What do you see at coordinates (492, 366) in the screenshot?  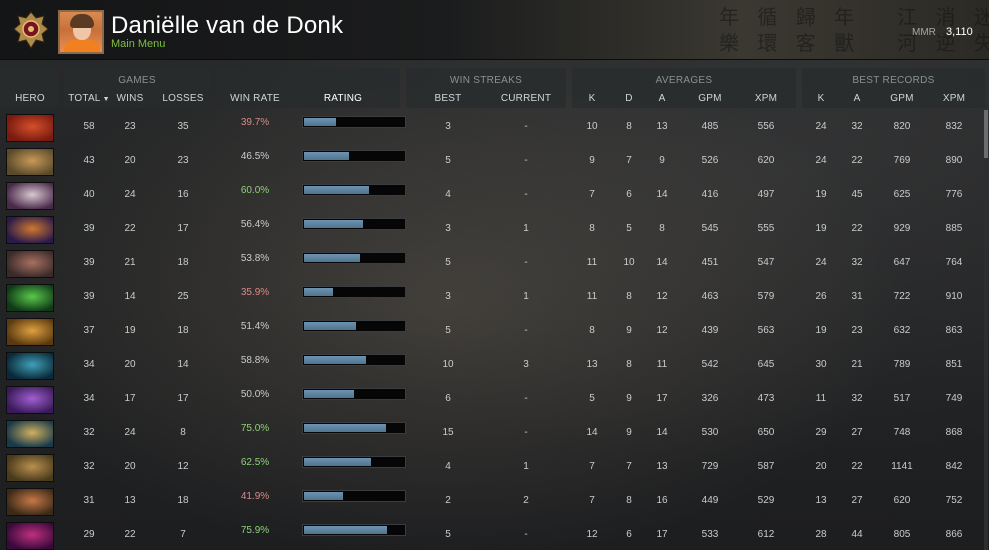 I see `table-row: 34 20 14 58.8% 10 3 13 8 11 542 645 30 21 789 851` at bounding box center [492, 366].